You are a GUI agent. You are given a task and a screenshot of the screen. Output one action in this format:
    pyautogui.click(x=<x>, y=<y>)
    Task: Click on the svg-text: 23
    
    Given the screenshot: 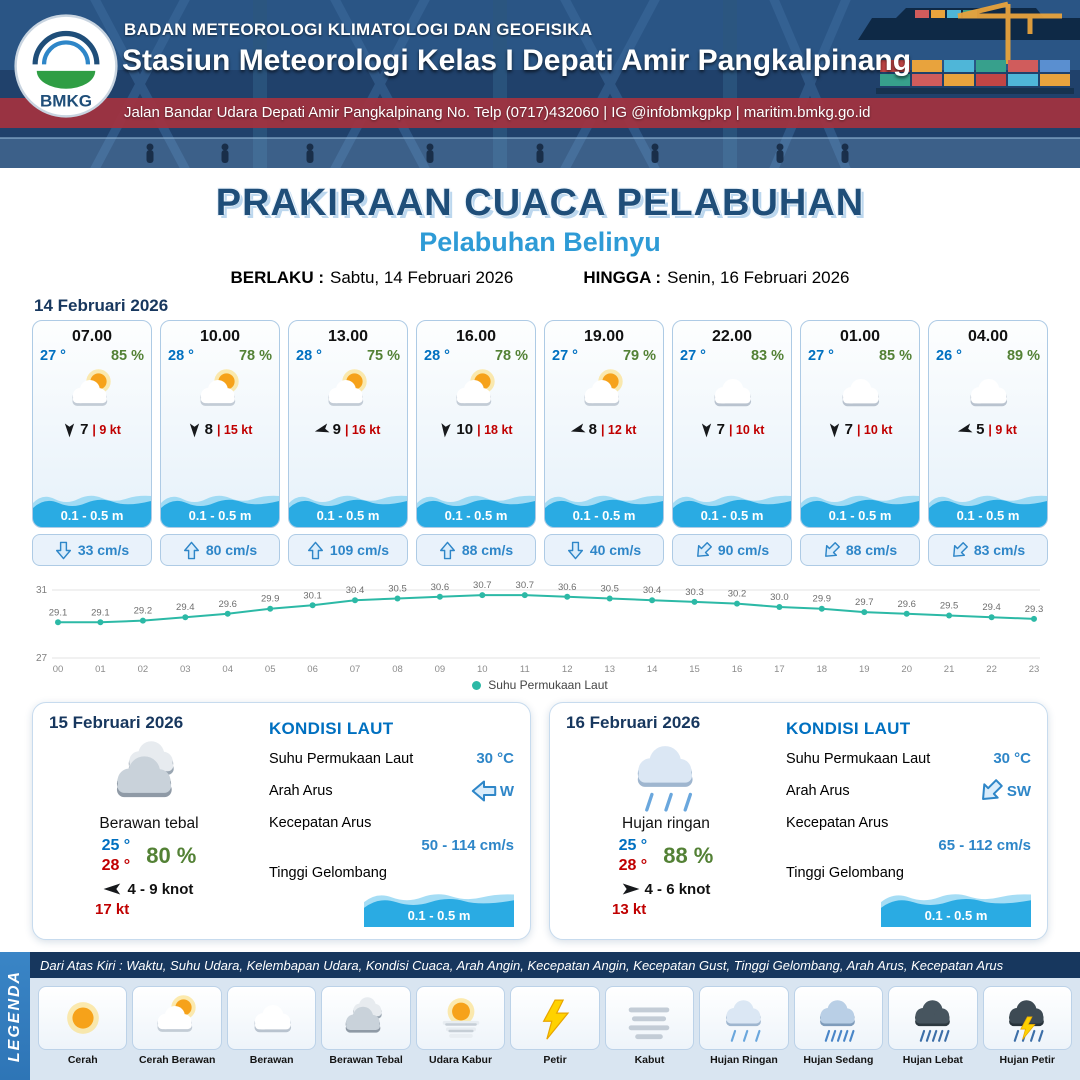 What is the action you would take?
    pyautogui.click(x=1034, y=669)
    